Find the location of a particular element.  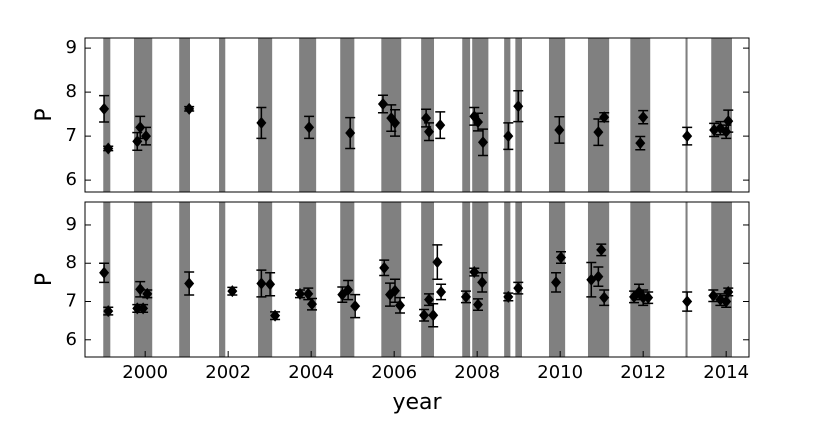

x-tick-label: 2014 is located at coordinates (726, 372).